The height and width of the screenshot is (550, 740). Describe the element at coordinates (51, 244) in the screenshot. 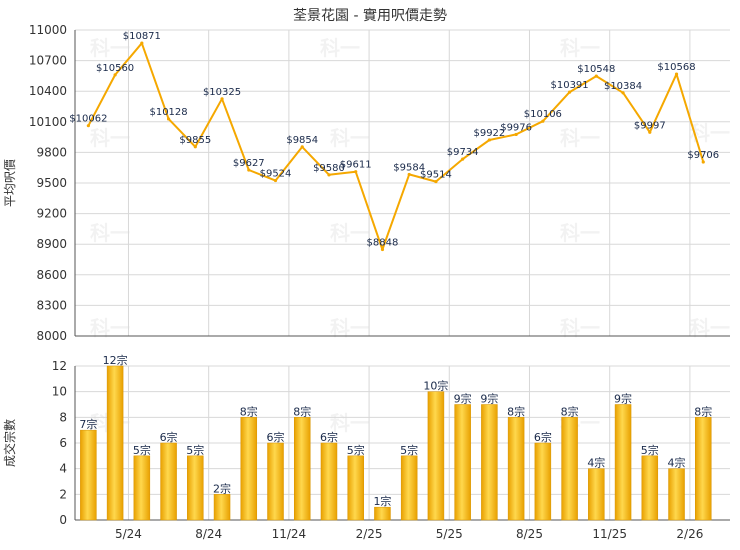

I see `price-ytick-label-3: 8900` at that location.